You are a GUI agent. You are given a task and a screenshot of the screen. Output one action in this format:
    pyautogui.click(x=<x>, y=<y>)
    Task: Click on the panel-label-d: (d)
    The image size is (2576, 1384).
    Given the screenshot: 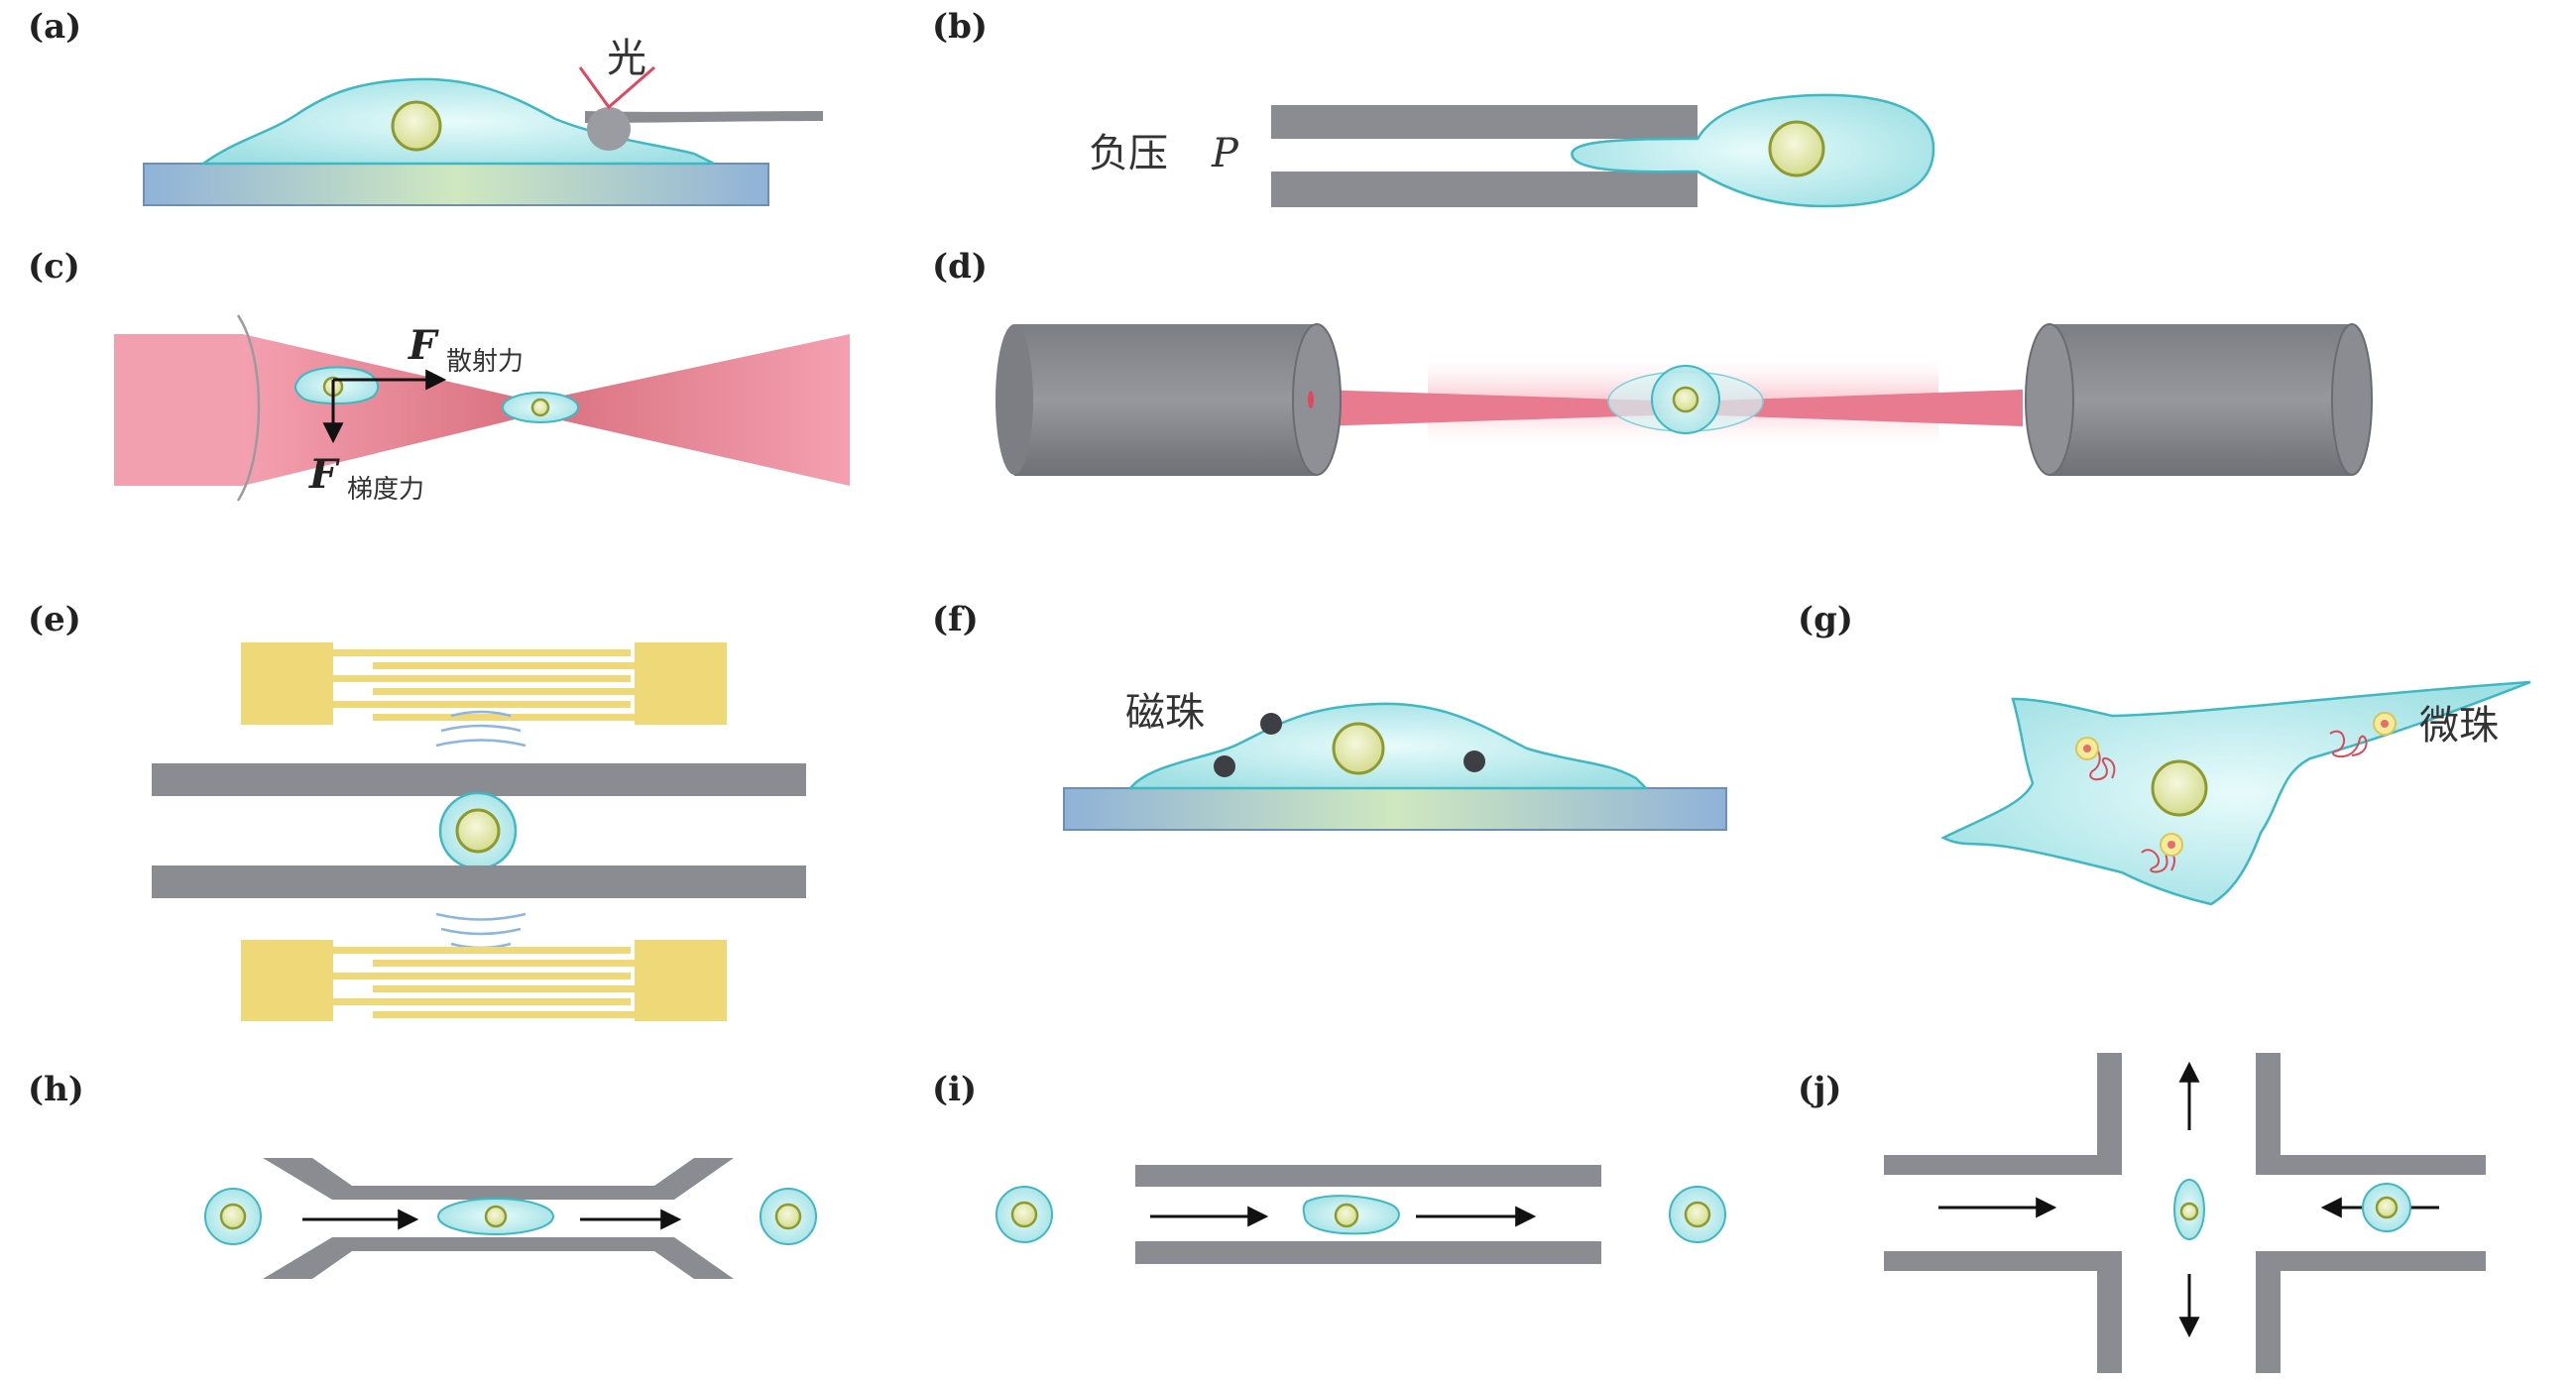 What is the action you would take?
    pyautogui.click(x=960, y=267)
    